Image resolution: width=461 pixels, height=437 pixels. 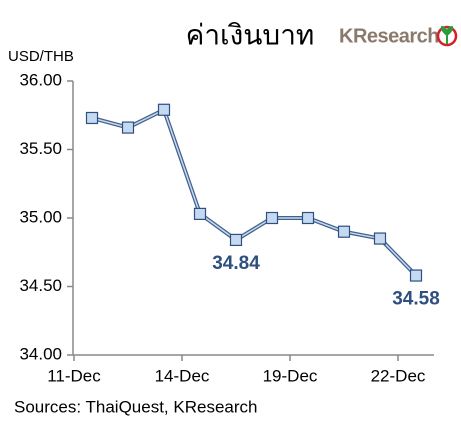 What do you see at coordinates (135, 406) in the screenshot?
I see `source: Sources: ThaiQuest, KResearch` at bounding box center [135, 406].